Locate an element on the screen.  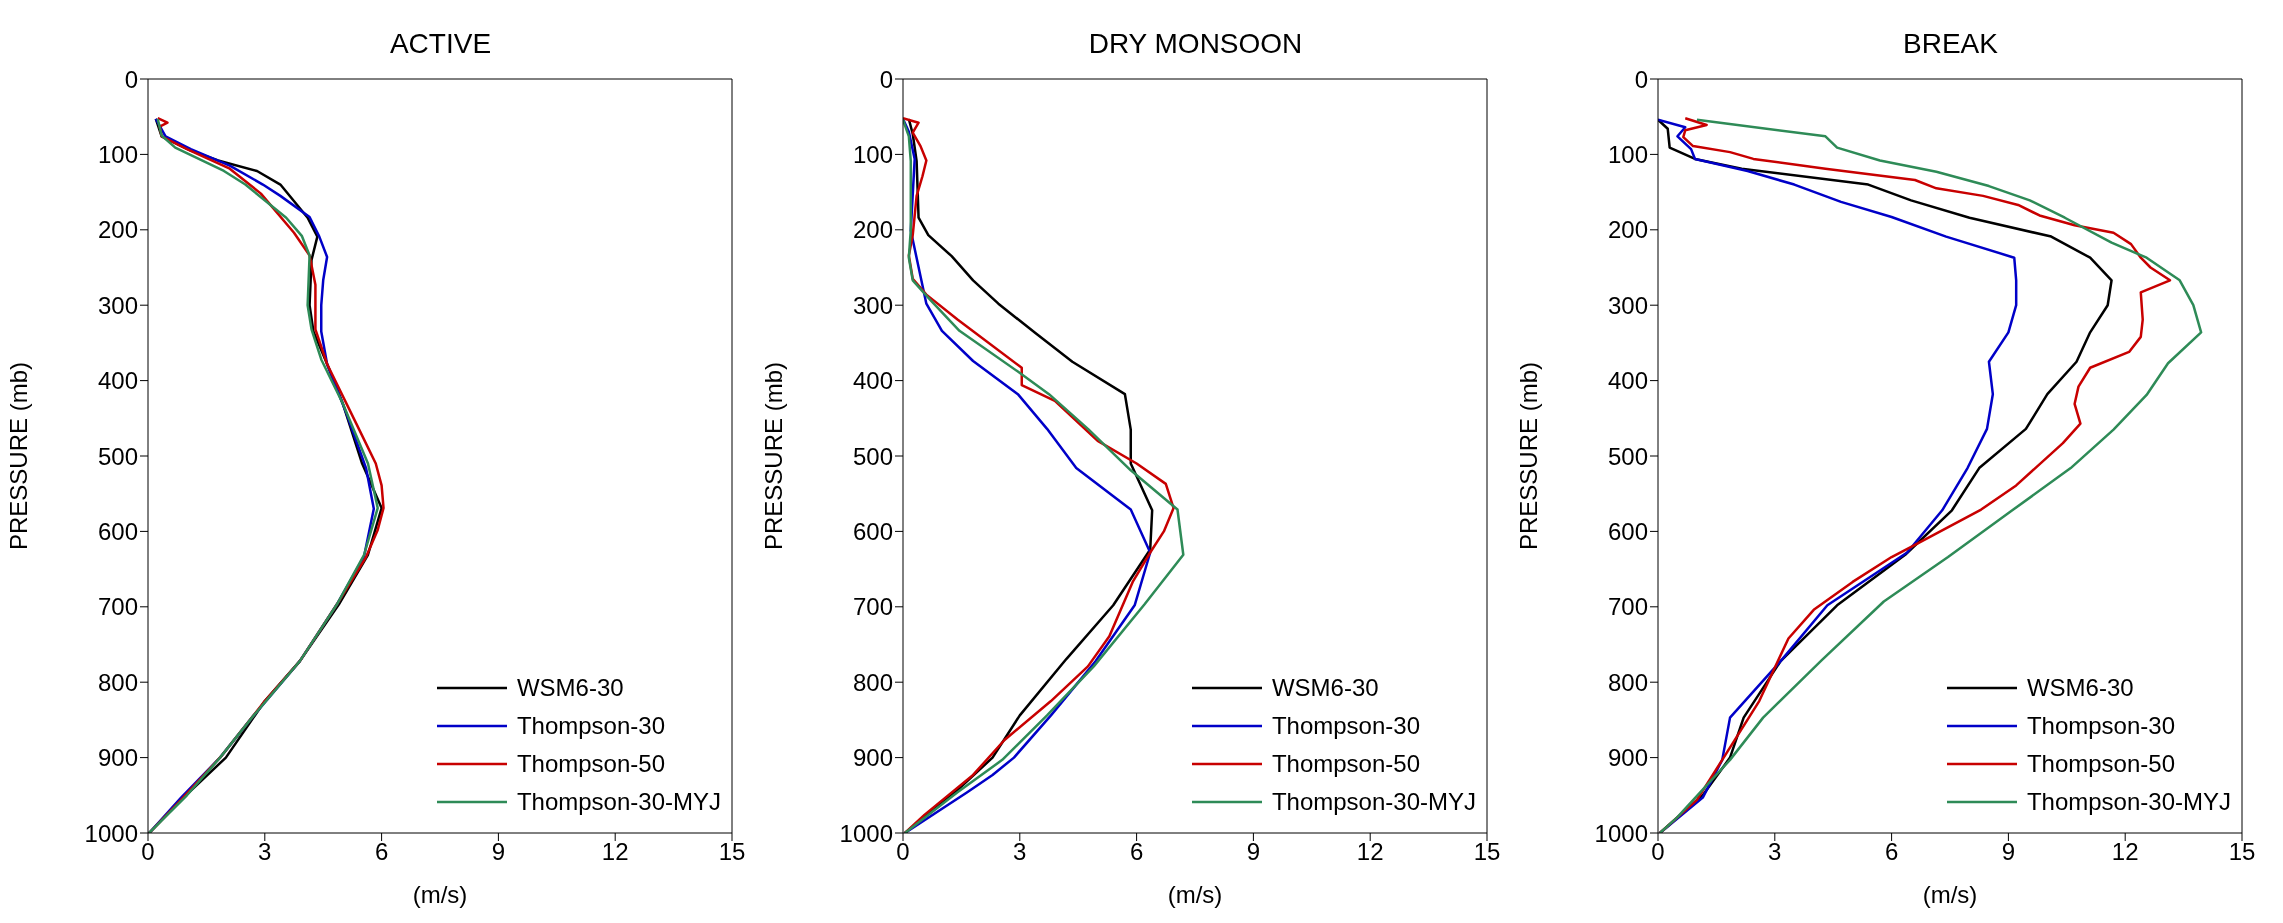
chart-title: ACTIVE is located at coordinates (440, 44).